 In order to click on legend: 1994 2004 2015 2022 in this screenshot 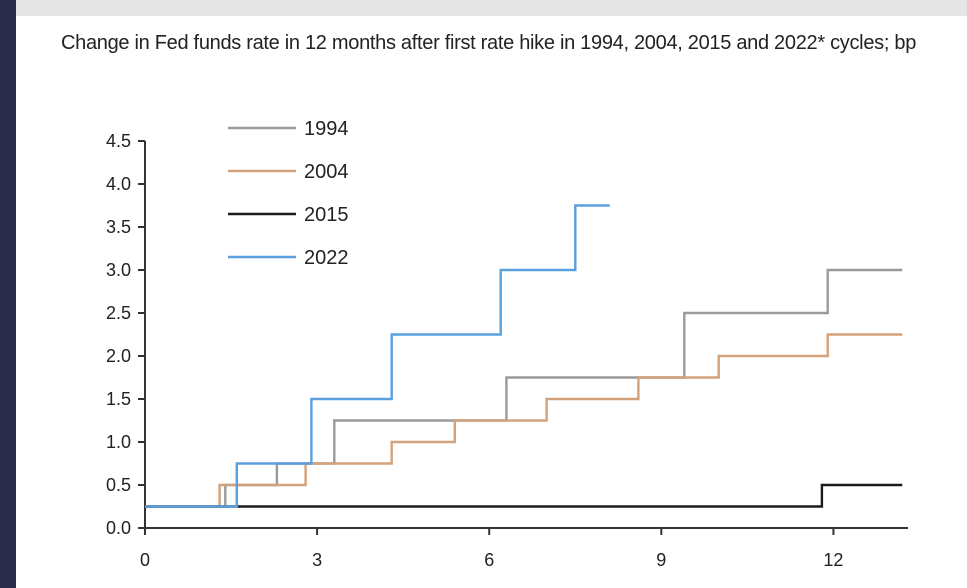, I will do `click(288, 193)`.